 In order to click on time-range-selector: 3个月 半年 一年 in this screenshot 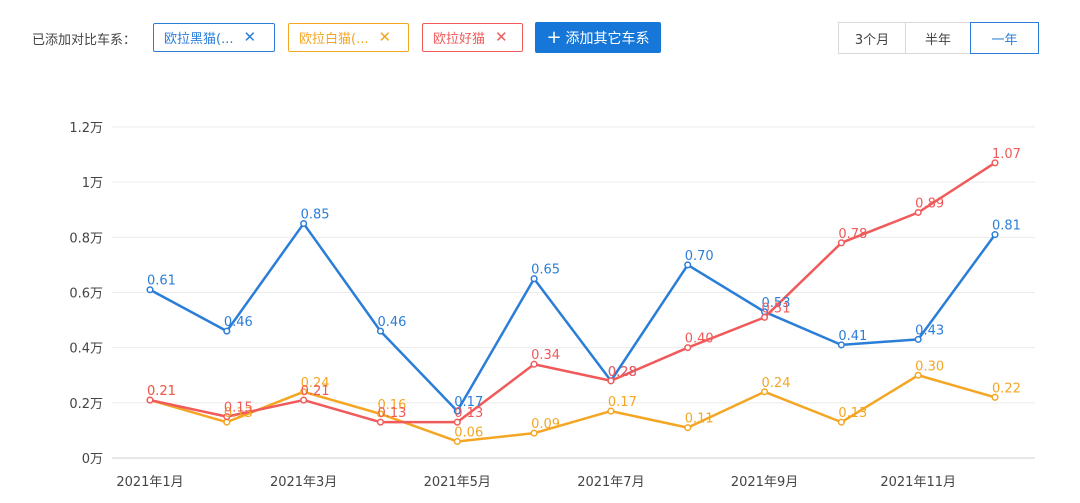, I will do `click(938, 38)`.